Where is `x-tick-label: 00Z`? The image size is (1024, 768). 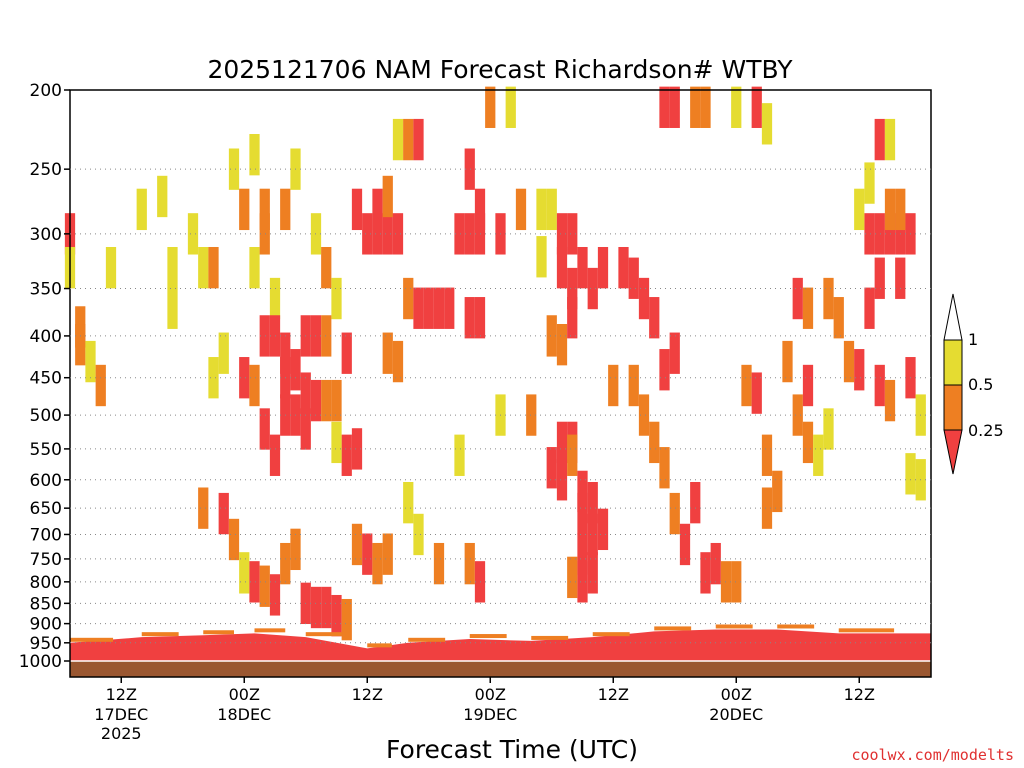 x-tick-label: 00Z is located at coordinates (244, 694).